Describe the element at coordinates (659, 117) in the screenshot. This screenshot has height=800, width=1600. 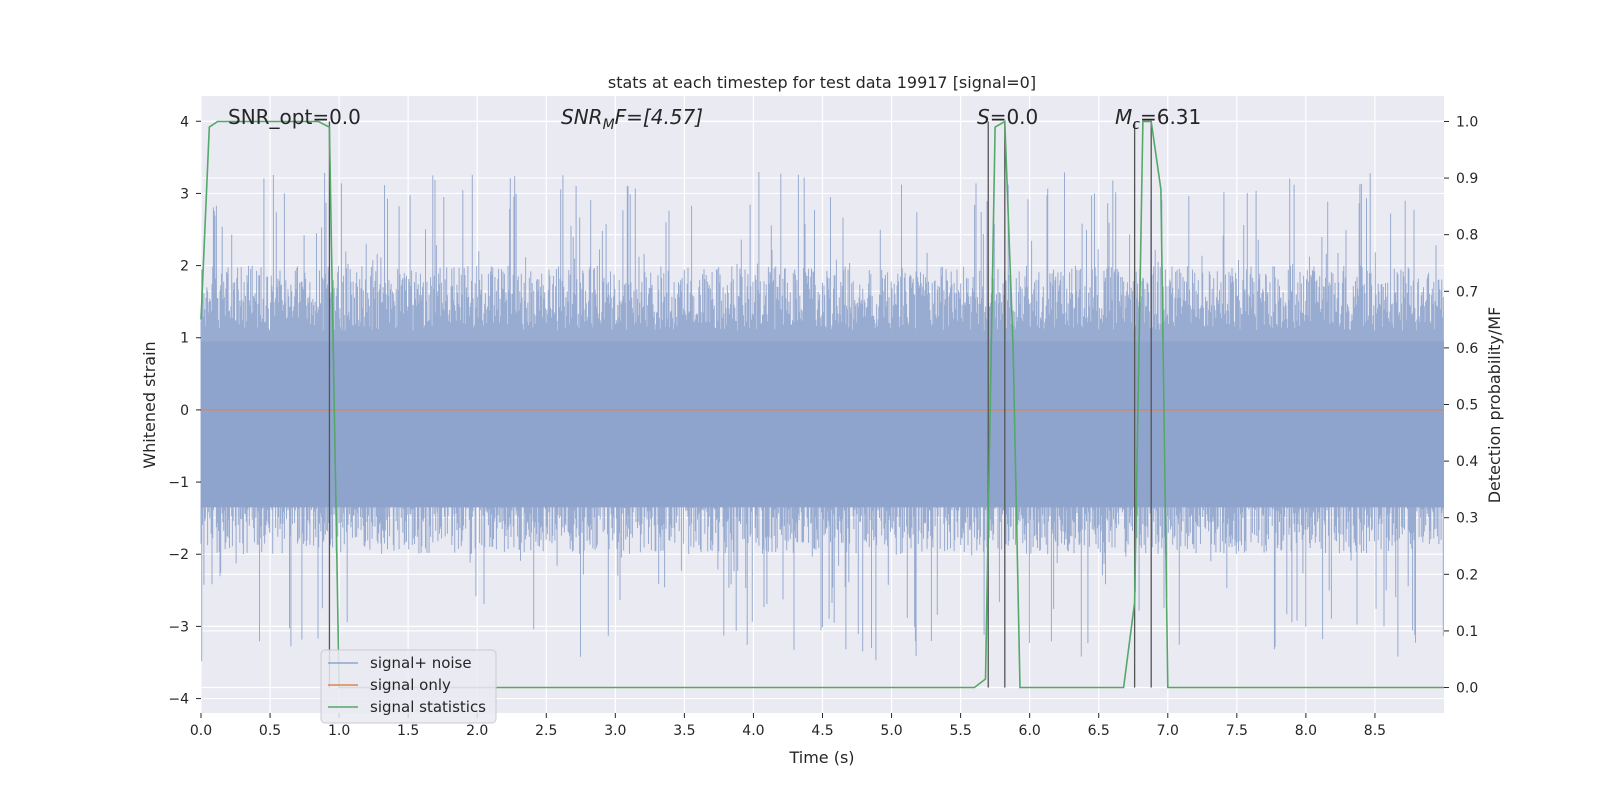
I see `annotation-snr-mf-rest: F=[4.57]` at that location.